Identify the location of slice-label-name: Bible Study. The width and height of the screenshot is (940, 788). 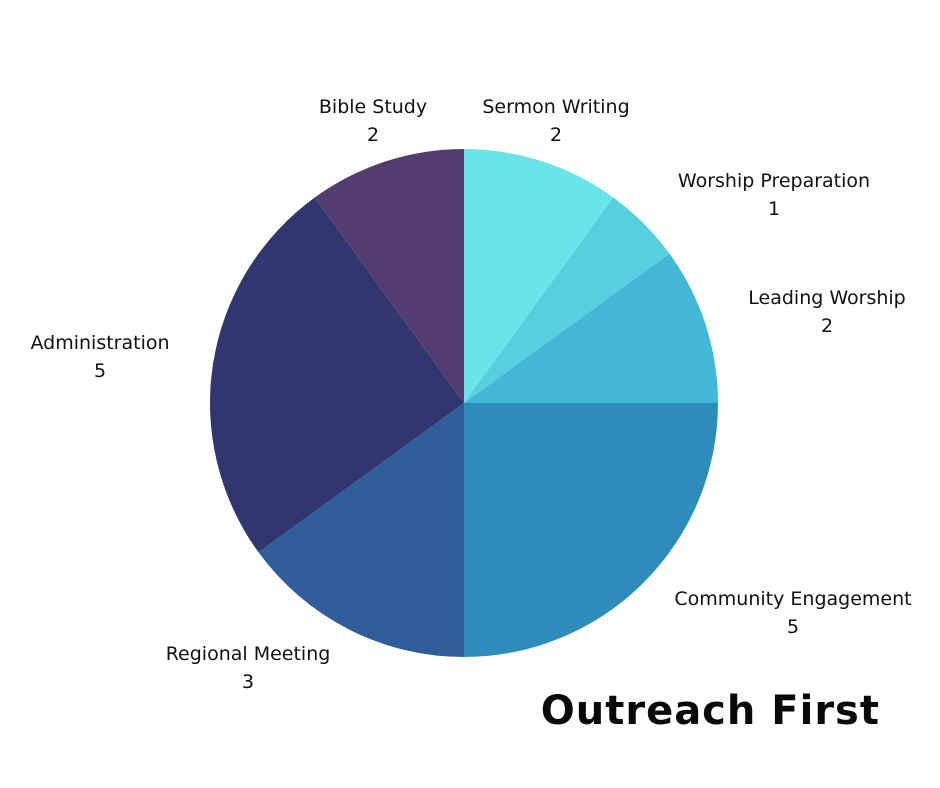
(373, 107).